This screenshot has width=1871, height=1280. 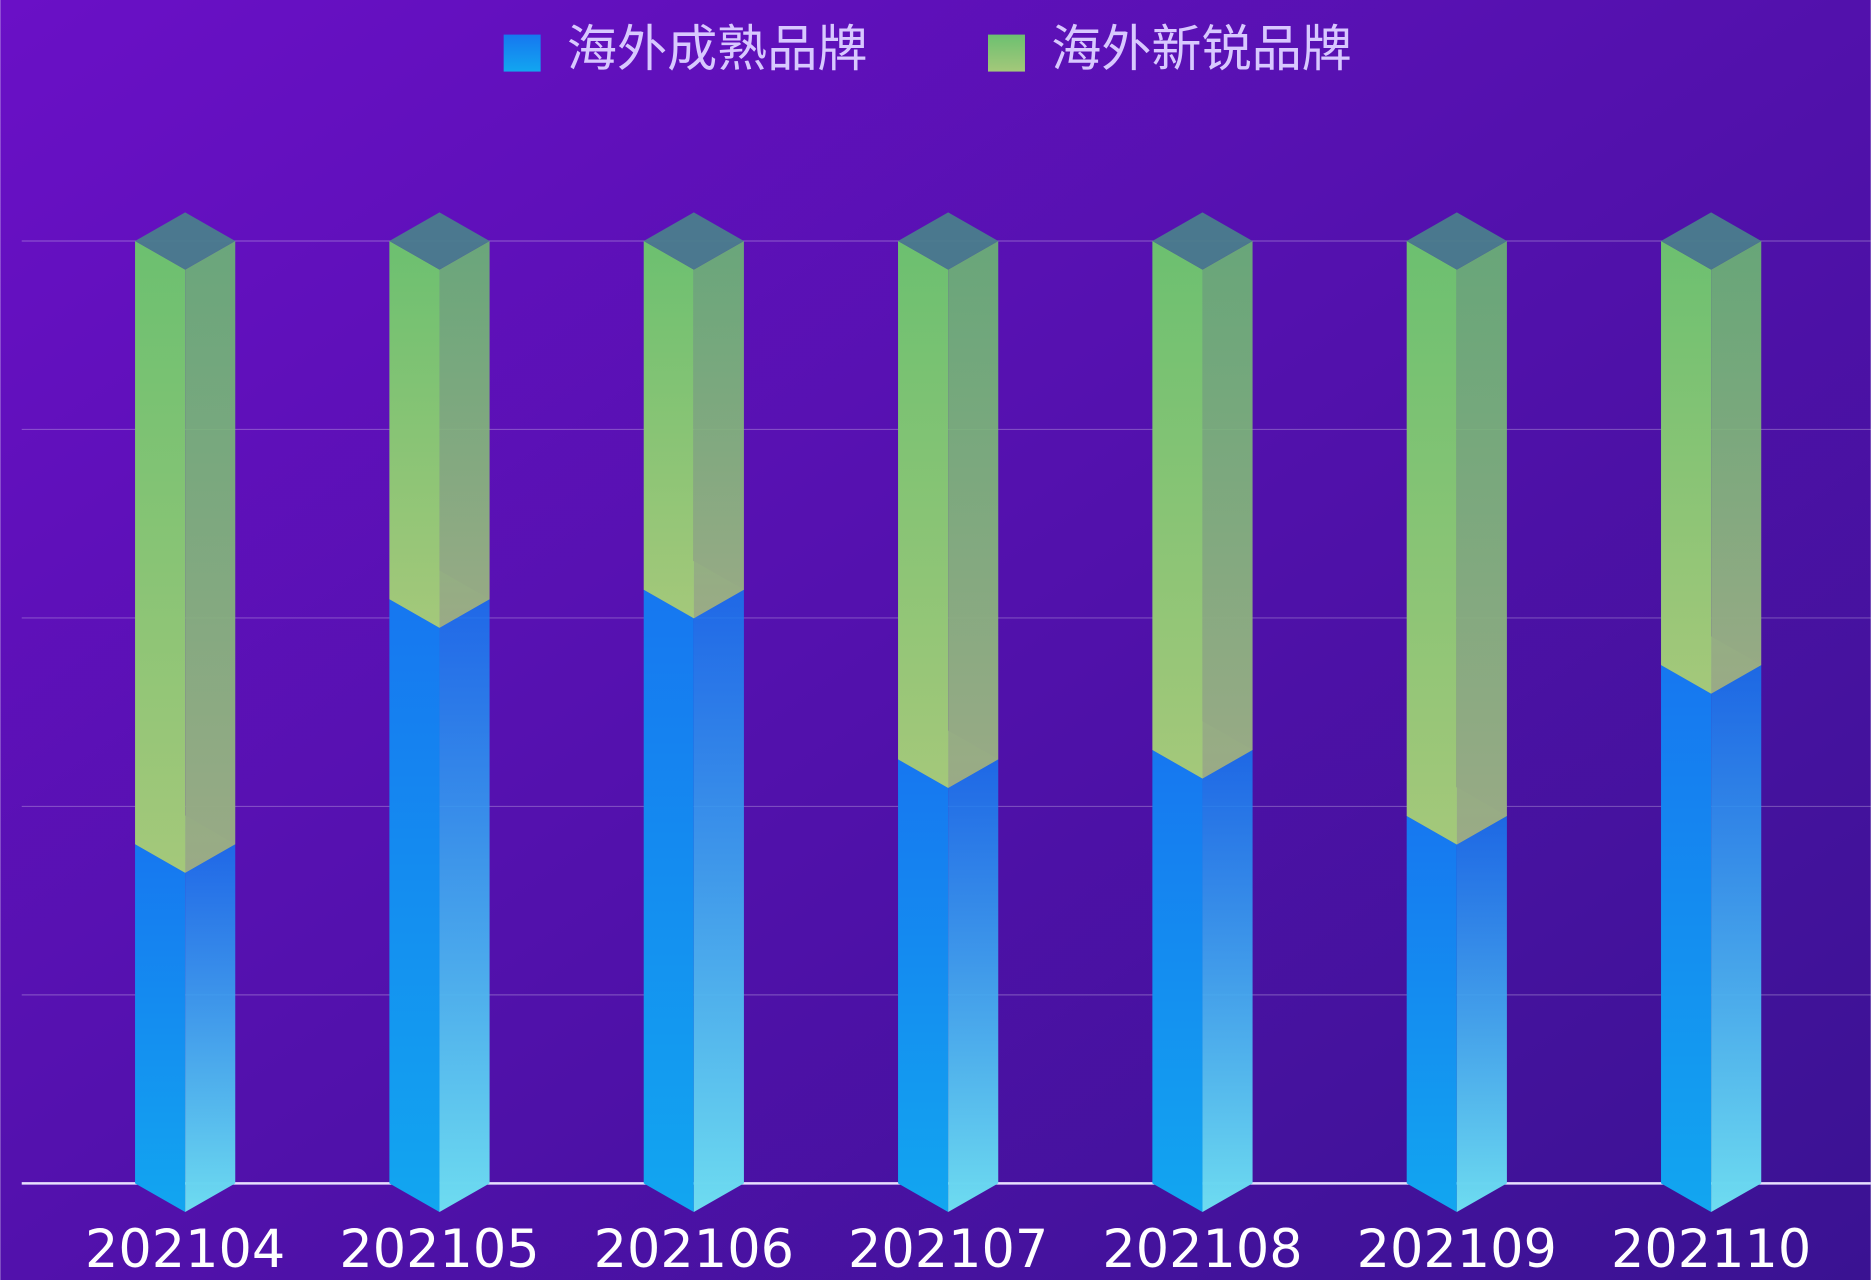 What do you see at coordinates (1711, 1249) in the screenshot?
I see `x-tick-label: 202110` at bounding box center [1711, 1249].